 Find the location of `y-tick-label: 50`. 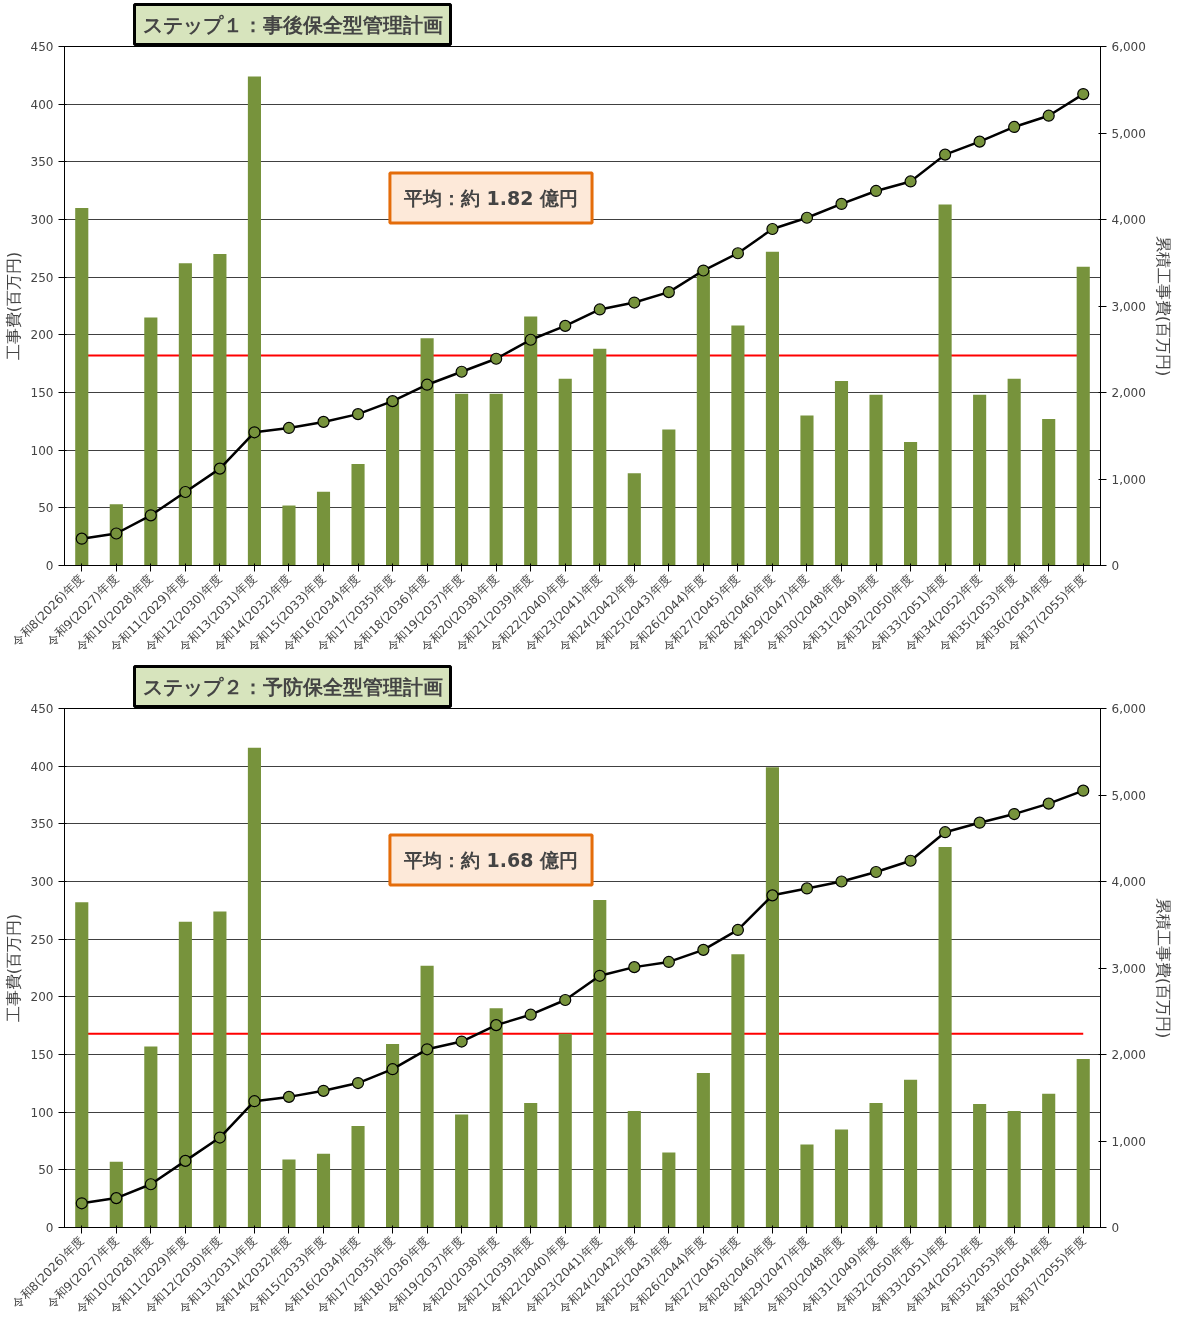

y-tick-label: 50 is located at coordinates (46, 1170).